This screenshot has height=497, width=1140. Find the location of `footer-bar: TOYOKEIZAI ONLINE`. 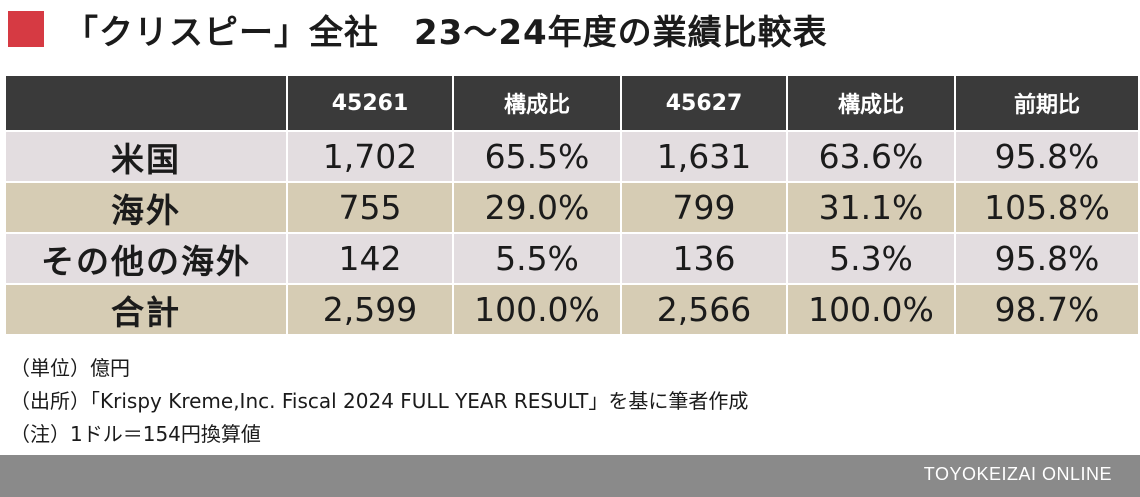

footer-bar: TOYOKEIZAI ONLINE is located at coordinates (570, 476).